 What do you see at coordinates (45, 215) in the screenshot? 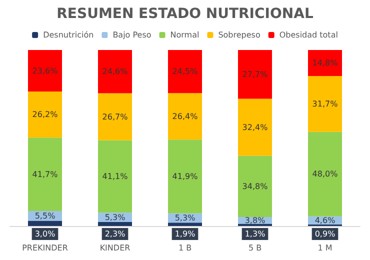
I see `data-label: 5,5%` at bounding box center [45, 215].